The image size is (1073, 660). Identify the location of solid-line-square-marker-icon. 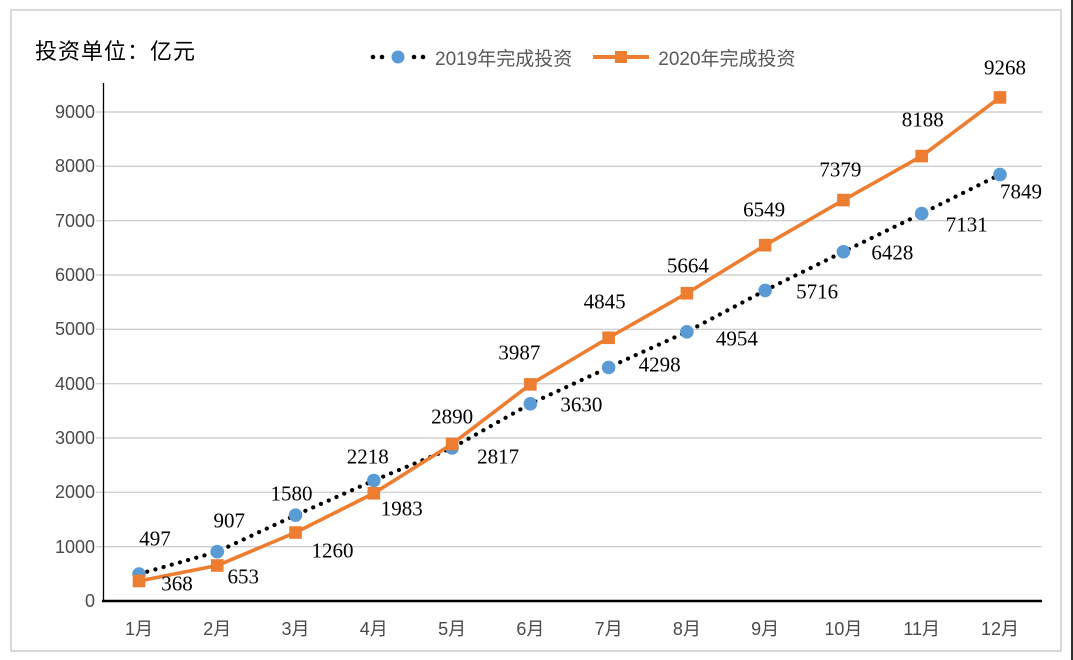
(621, 57).